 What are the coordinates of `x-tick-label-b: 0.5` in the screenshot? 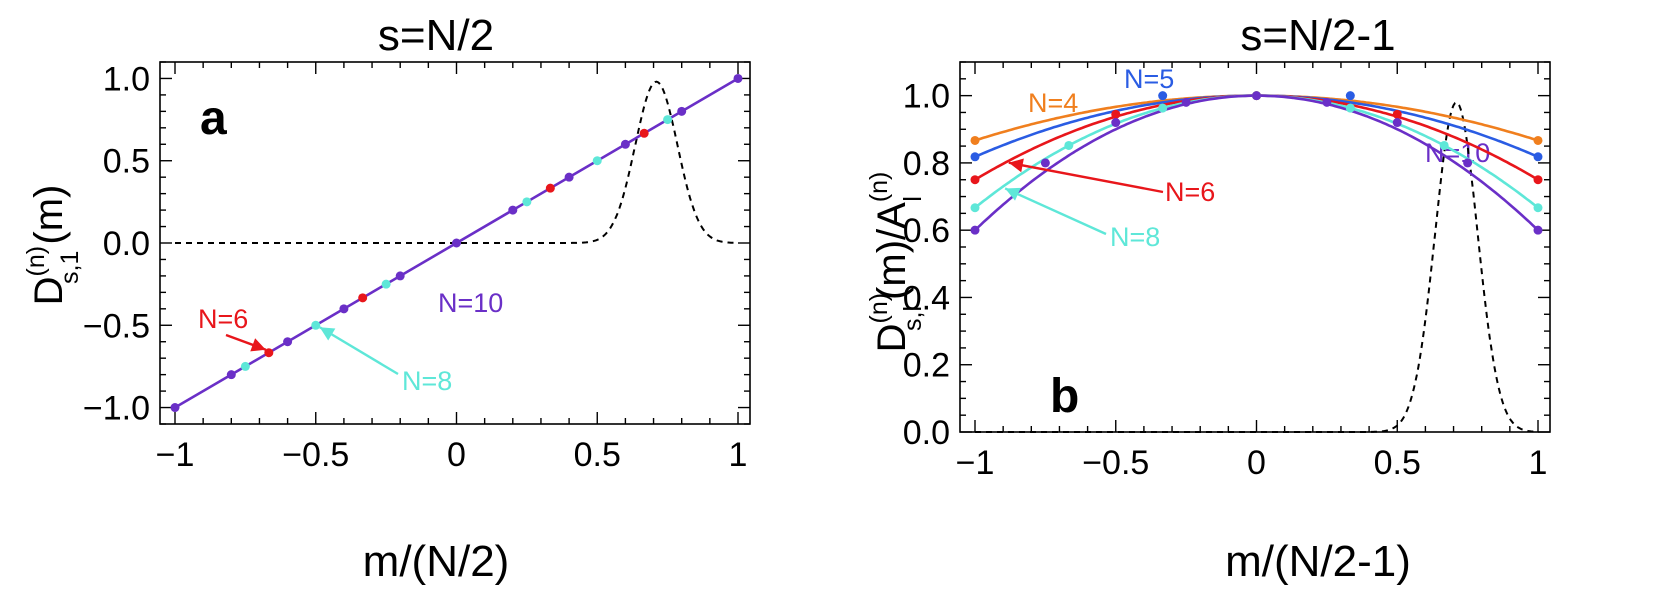 It's located at (1397, 463).